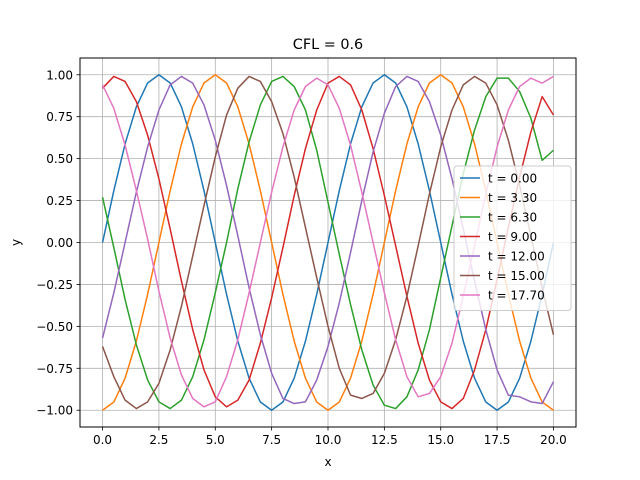 The image size is (640, 480). What do you see at coordinates (553, 440) in the screenshot?
I see `x-tick-label: 20.0` at bounding box center [553, 440].